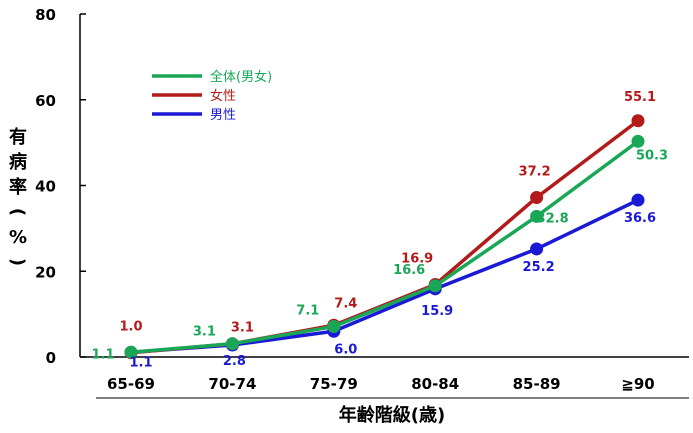  Describe the element at coordinates (45, 187) in the screenshot. I see `y-tick-label: 40` at that location.